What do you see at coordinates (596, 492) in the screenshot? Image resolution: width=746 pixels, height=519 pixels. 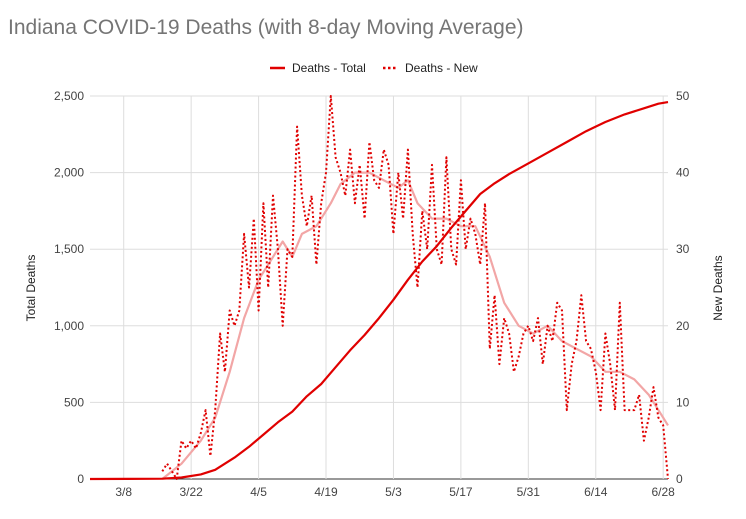 I see `x-tick-label: 6/14` at bounding box center [596, 492].